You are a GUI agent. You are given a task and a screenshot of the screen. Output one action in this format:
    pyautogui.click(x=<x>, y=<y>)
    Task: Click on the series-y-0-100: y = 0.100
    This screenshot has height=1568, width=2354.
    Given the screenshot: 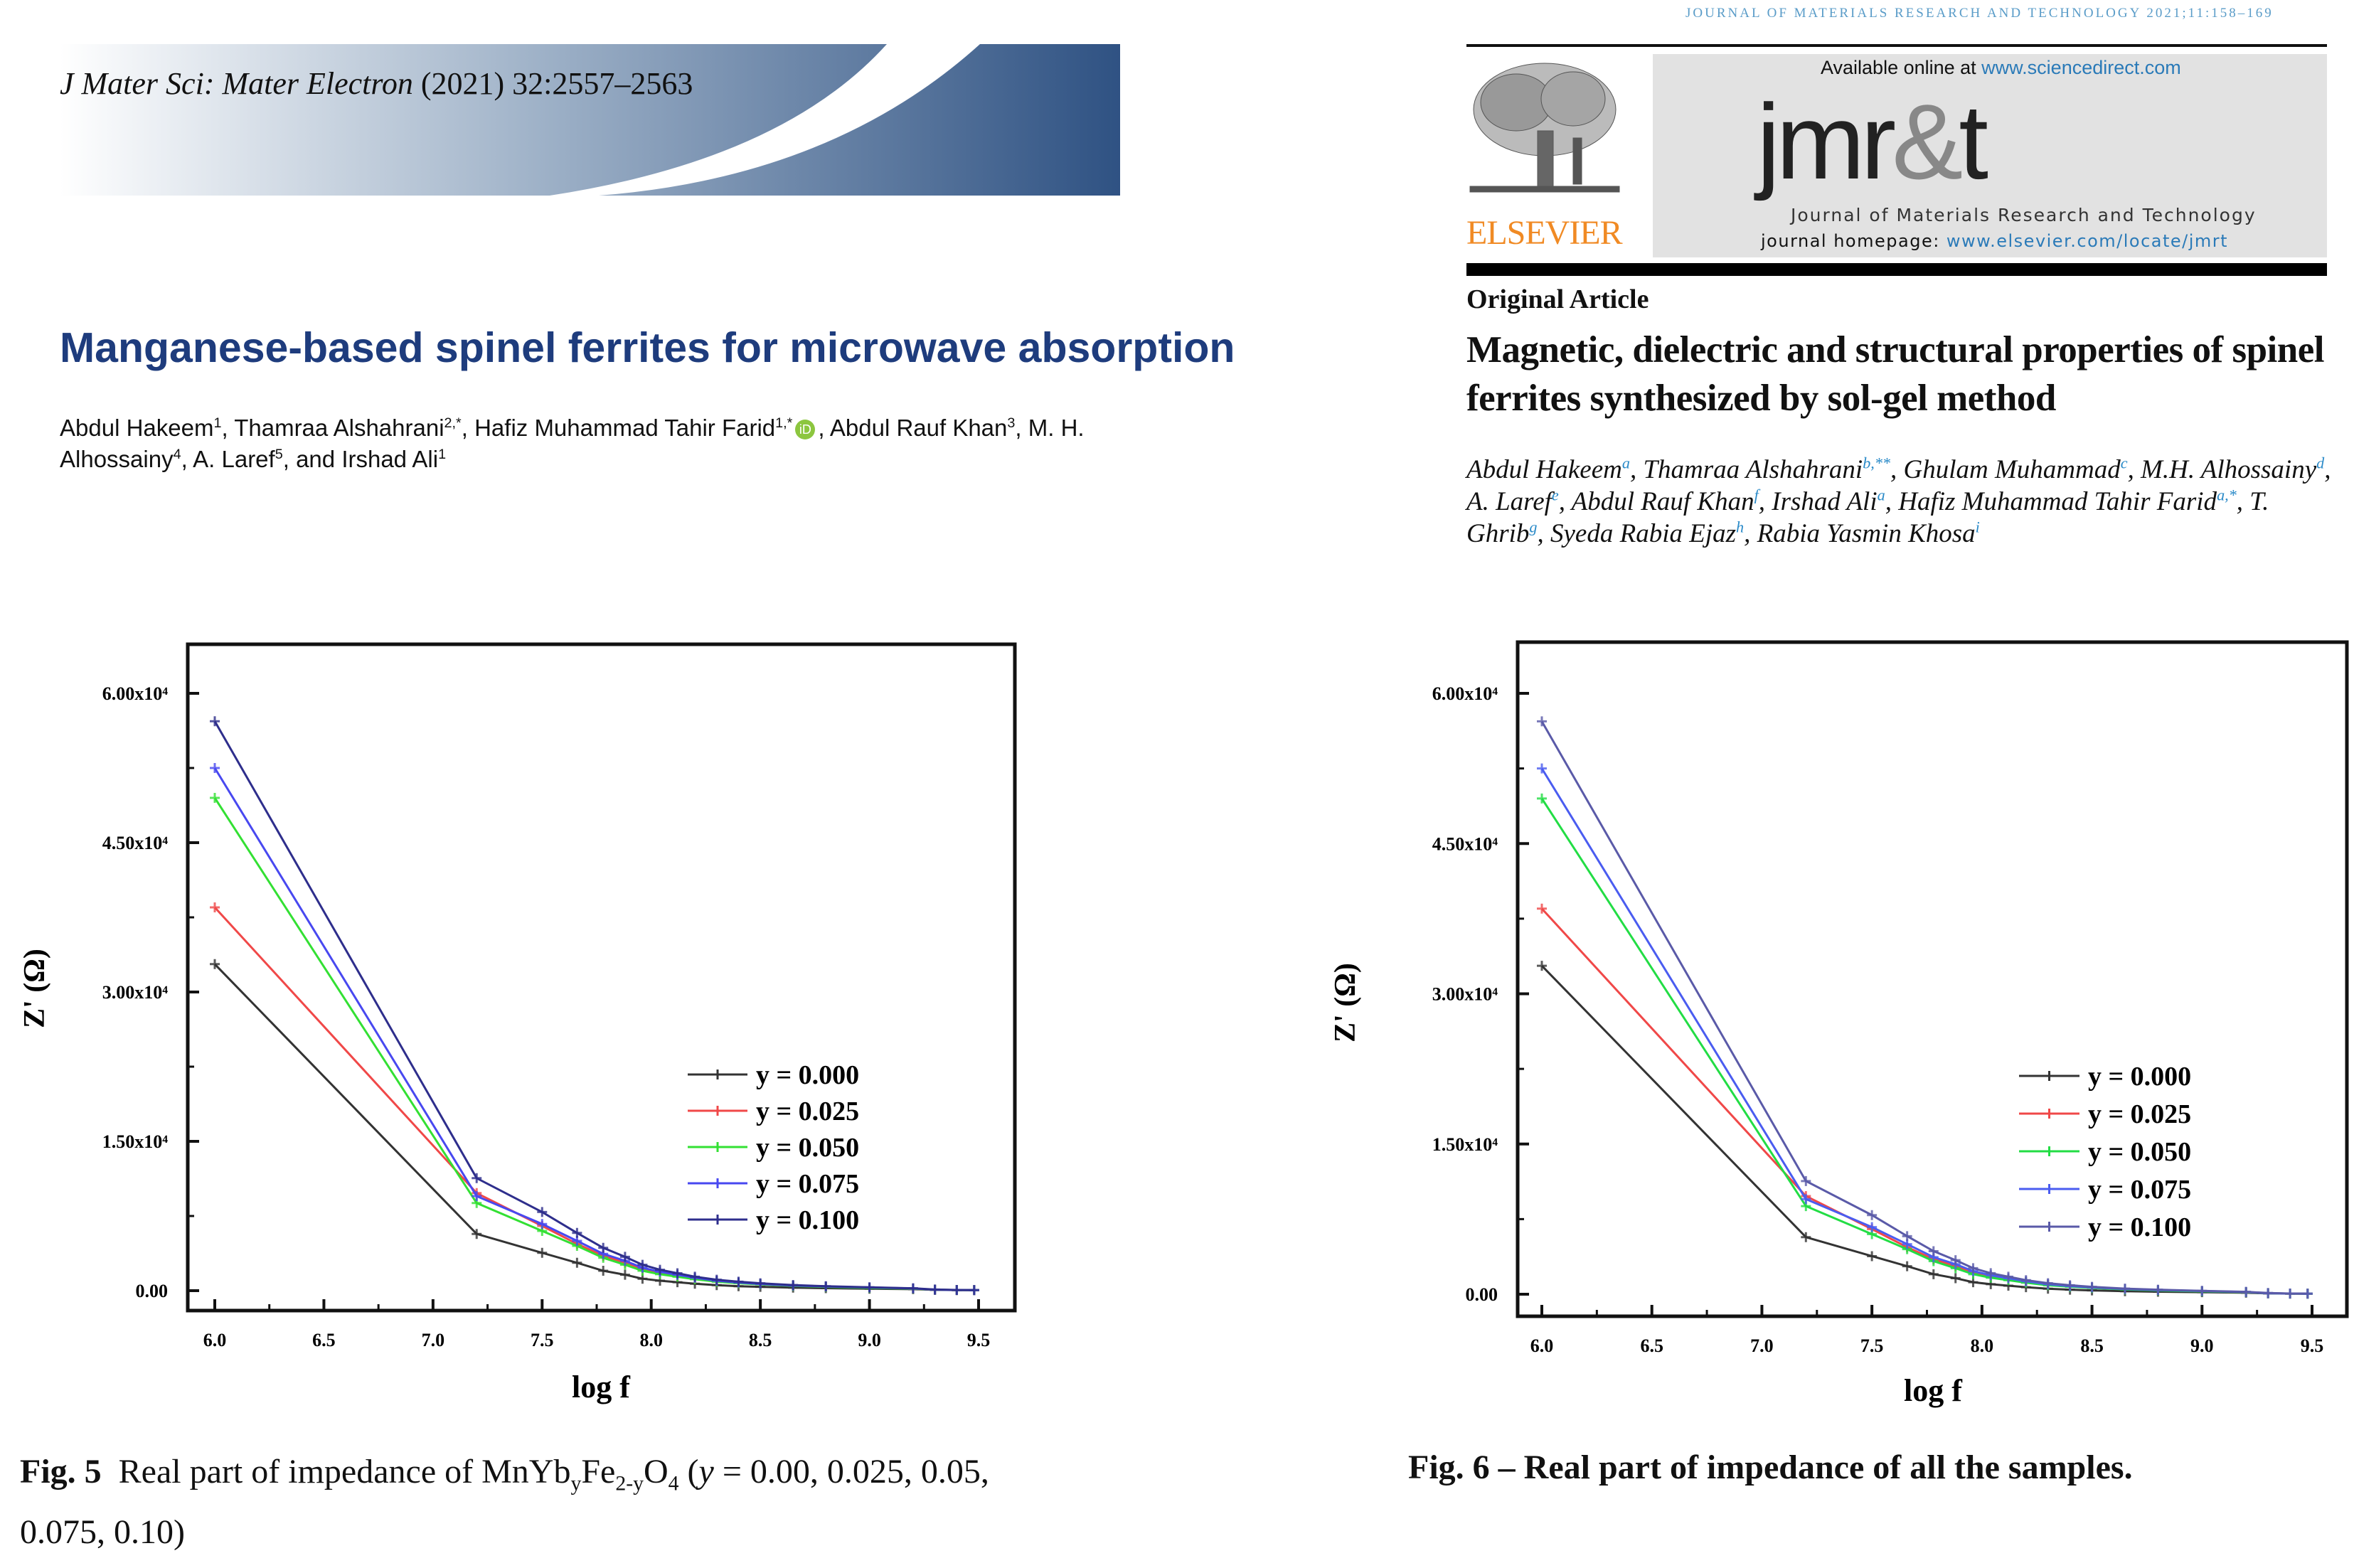 What is the action you would take?
    pyautogui.click(x=594, y=1006)
    